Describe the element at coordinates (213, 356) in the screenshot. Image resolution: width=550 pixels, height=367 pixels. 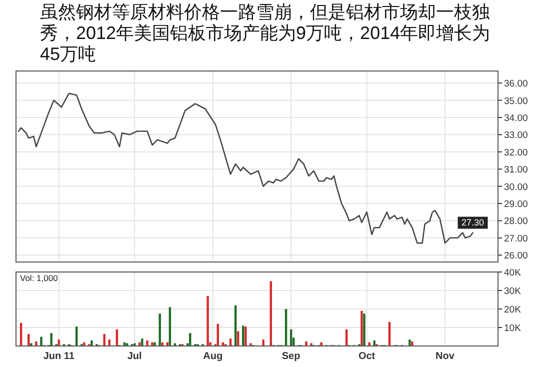
I see `x-tick-label: Aug` at that location.